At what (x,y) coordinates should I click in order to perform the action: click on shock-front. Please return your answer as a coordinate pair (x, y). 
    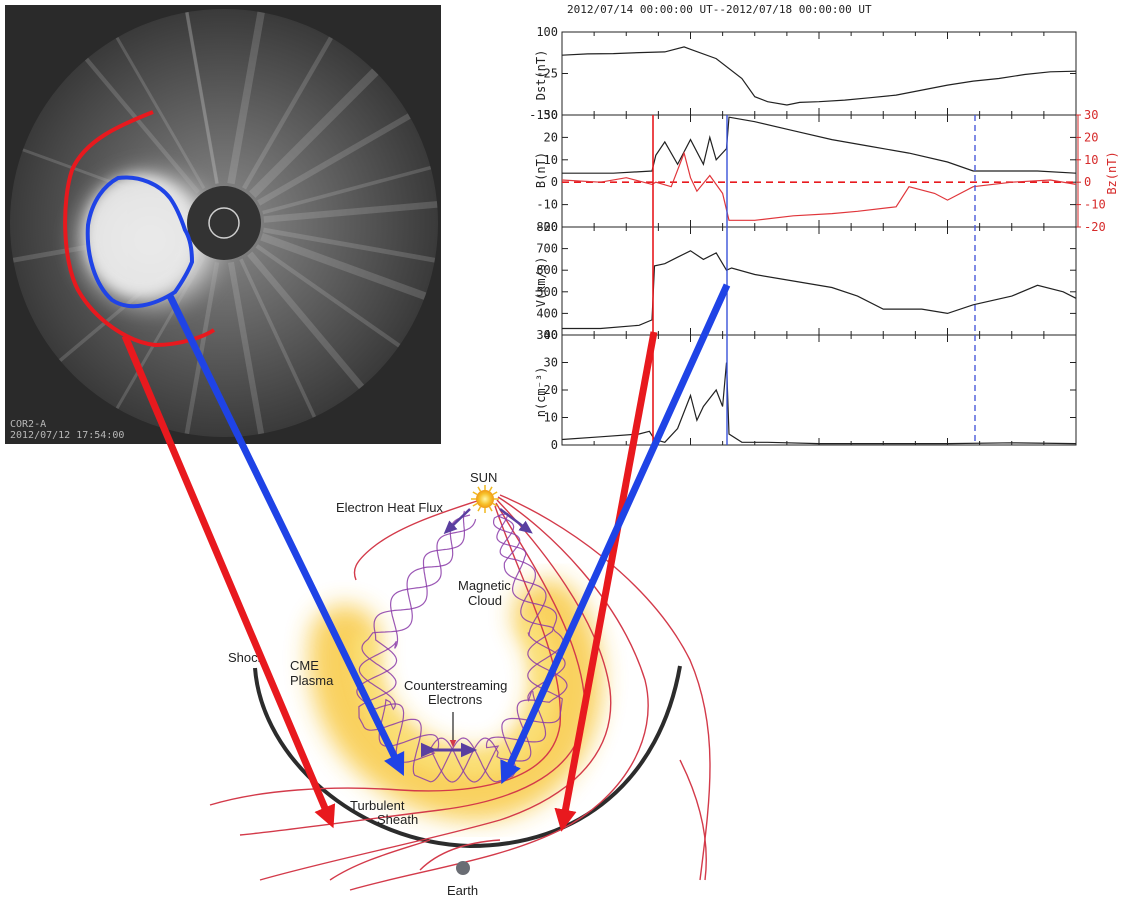
    Looking at the image, I should click on (467, 757).